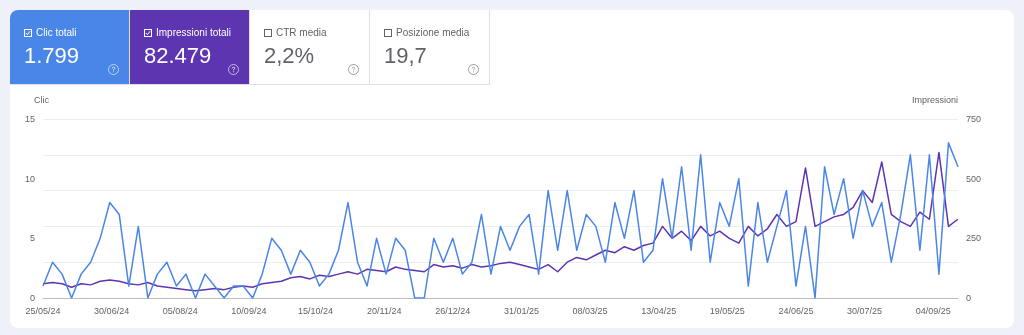 The height and width of the screenshot is (335, 1024). Describe the element at coordinates (453, 310) in the screenshot. I see `x-tick-label: 26/12/24` at that location.